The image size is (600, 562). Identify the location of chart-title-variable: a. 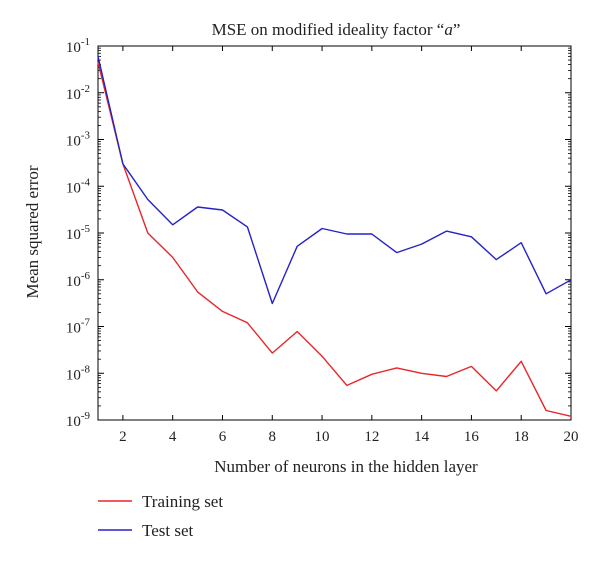
(448, 29).